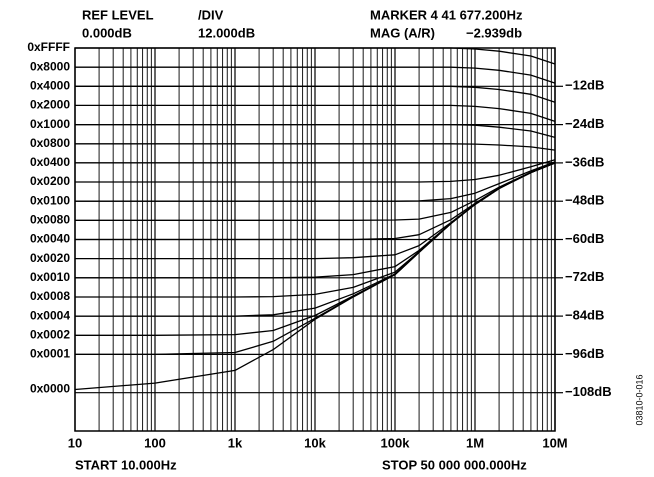  I want to click on div-value: 12.000dB, so click(226, 32).